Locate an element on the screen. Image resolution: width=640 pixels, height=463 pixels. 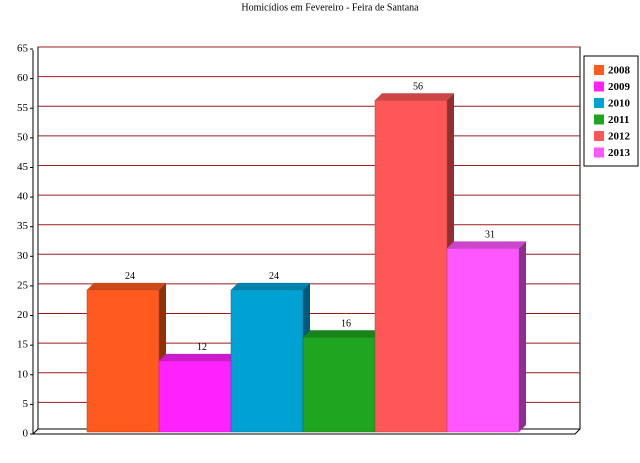
legend-label: 2011 is located at coordinates (618, 120).